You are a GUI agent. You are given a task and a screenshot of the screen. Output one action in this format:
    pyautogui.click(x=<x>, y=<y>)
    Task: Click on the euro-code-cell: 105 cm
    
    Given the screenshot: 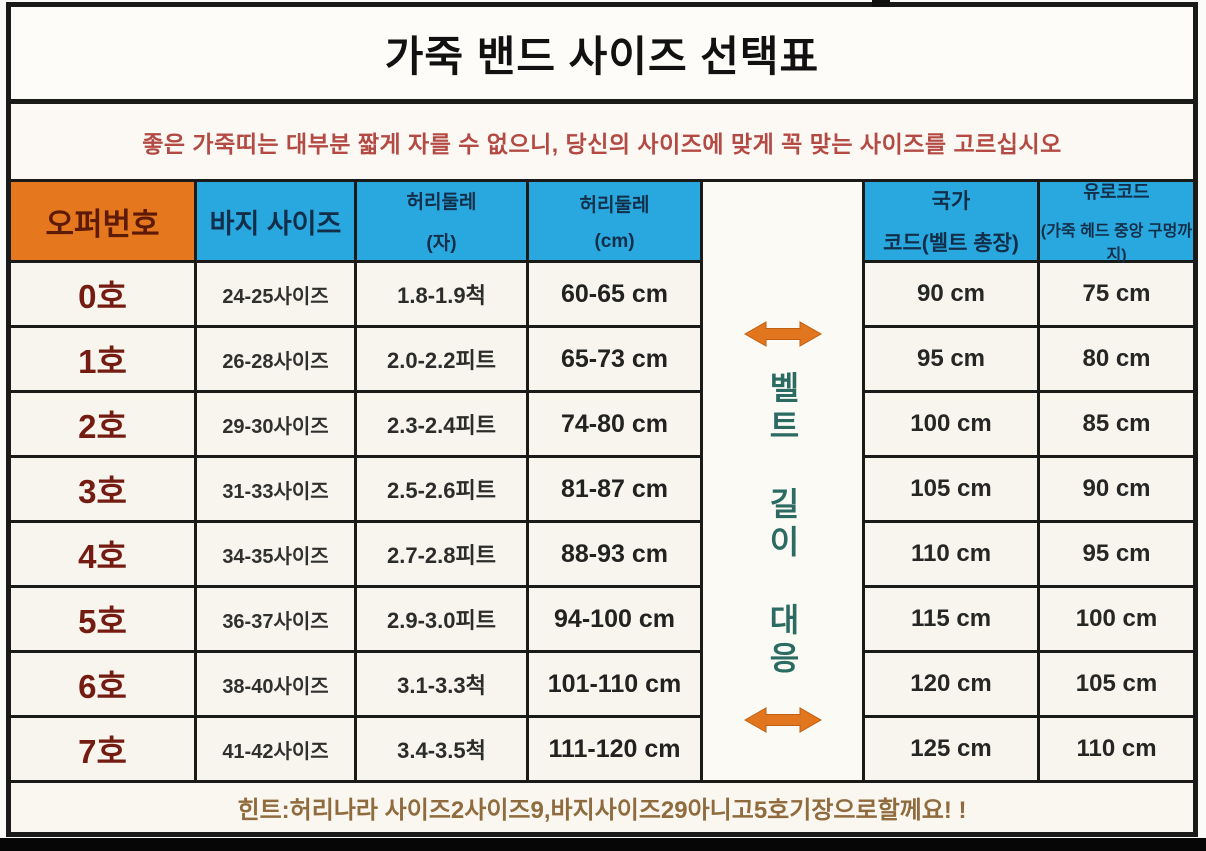 What is the action you would take?
    pyautogui.click(x=1116, y=684)
    